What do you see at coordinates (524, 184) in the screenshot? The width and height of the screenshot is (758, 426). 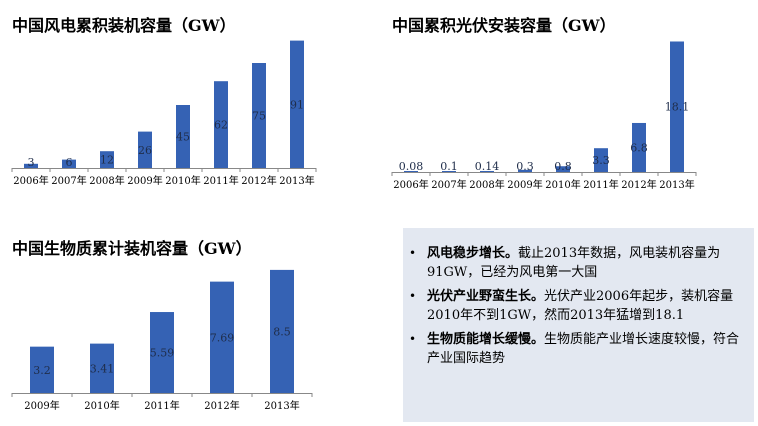 I see `solar-tick-label: 2009年` at bounding box center [524, 184].